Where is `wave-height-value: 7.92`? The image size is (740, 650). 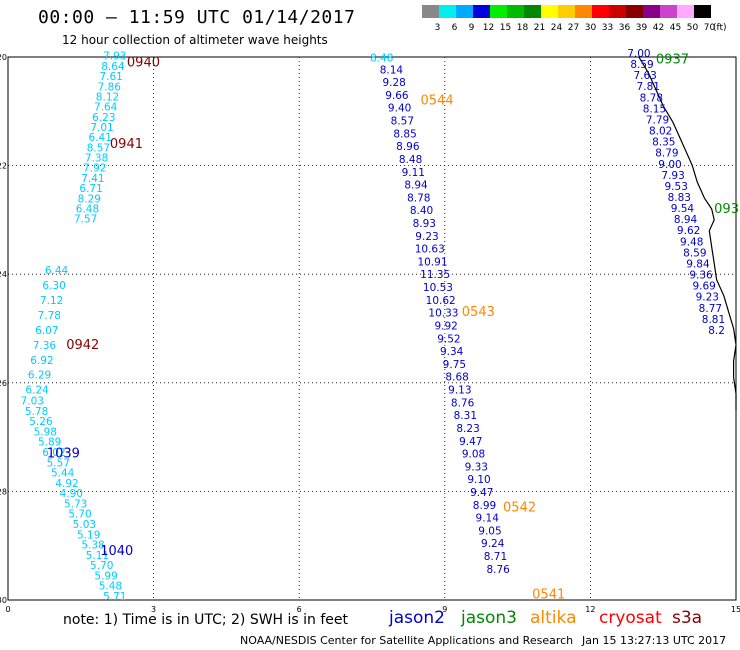
wave-height-value: 7.92 is located at coordinates (94, 169).